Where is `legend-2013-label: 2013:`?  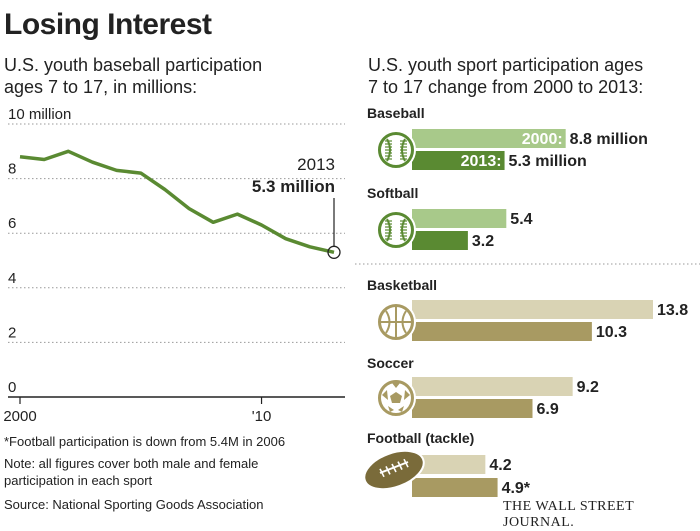 legend-2013-label: 2013: is located at coordinates (481, 161).